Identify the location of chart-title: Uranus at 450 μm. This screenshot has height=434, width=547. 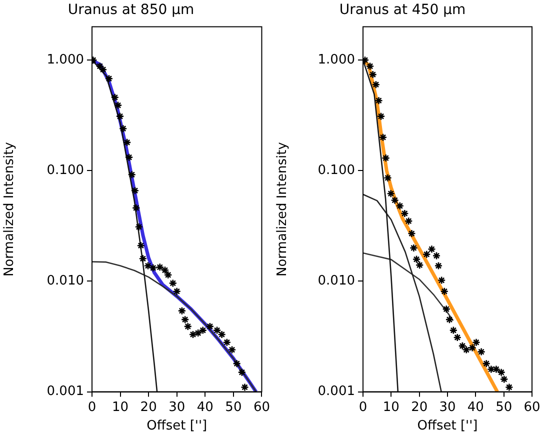
(402, 10).